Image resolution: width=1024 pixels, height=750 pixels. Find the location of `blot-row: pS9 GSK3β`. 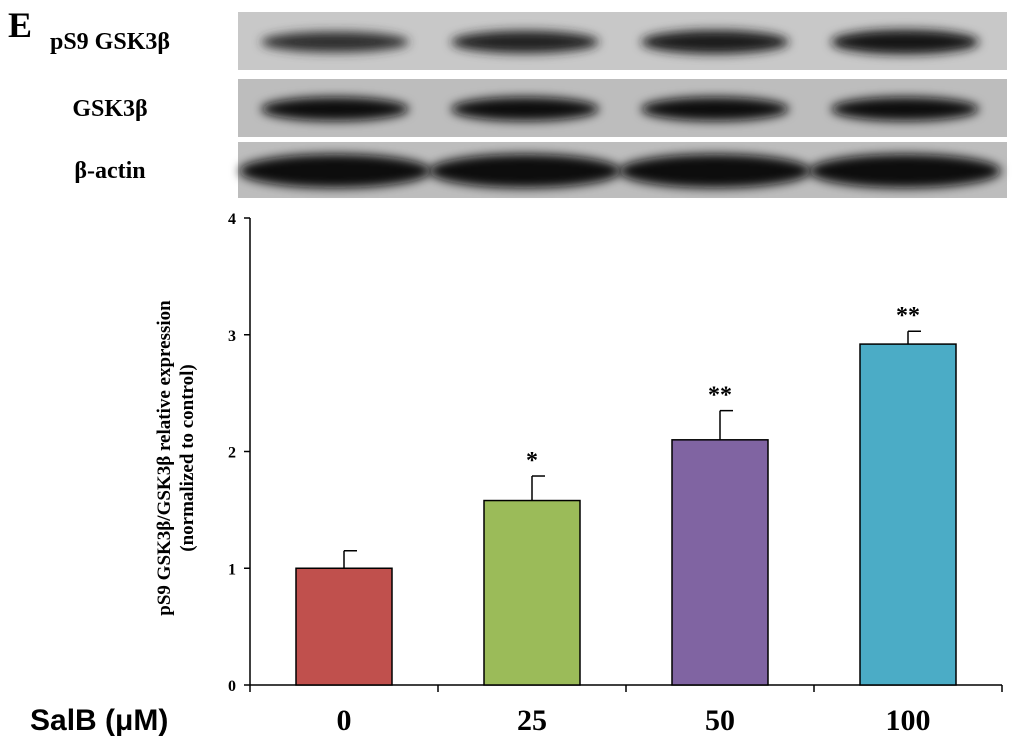

blot-row: pS9 GSK3β is located at coordinates (528, 41).